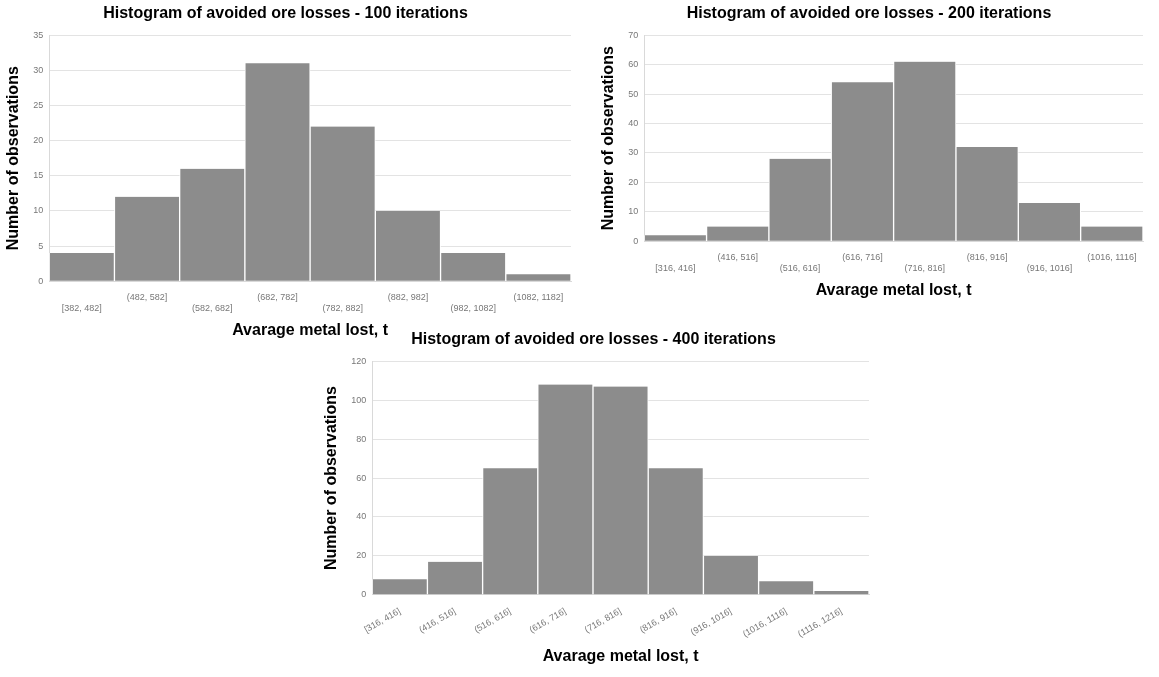 The image size is (1159, 677). Describe the element at coordinates (38, 175) in the screenshot. I see `y-tick-label: 15` at that location.